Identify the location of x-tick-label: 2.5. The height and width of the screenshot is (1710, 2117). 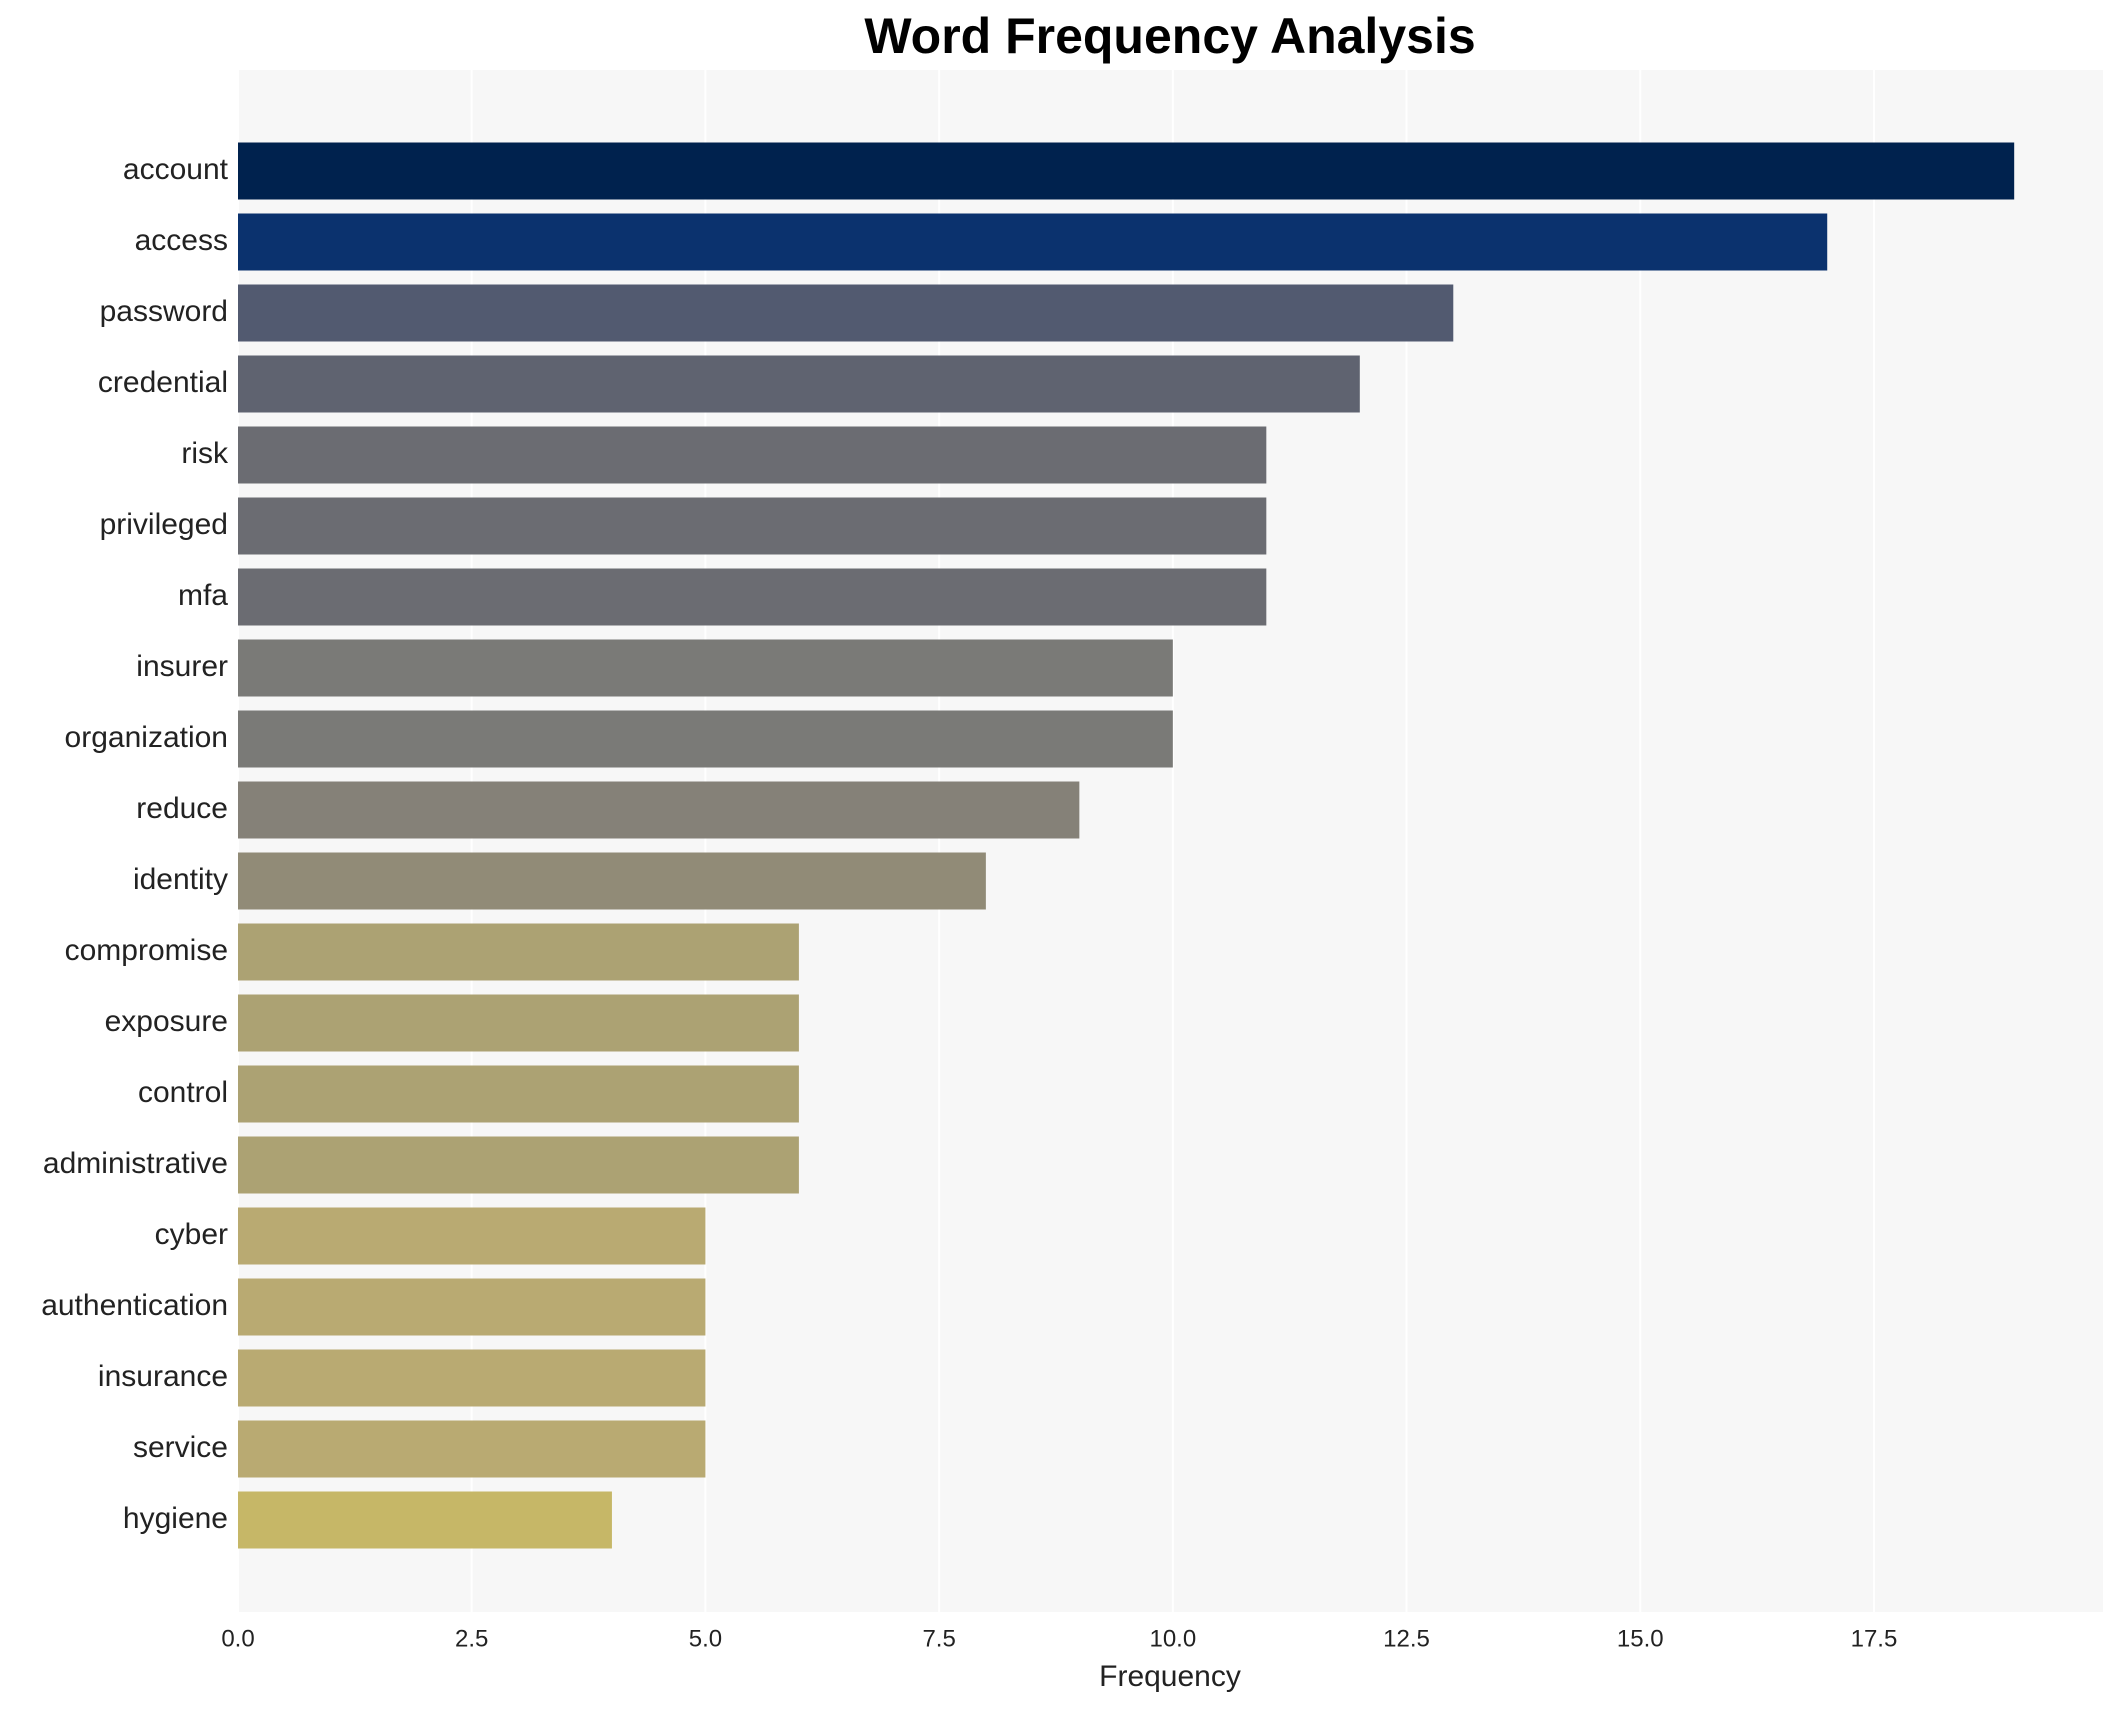
(471, 1638).